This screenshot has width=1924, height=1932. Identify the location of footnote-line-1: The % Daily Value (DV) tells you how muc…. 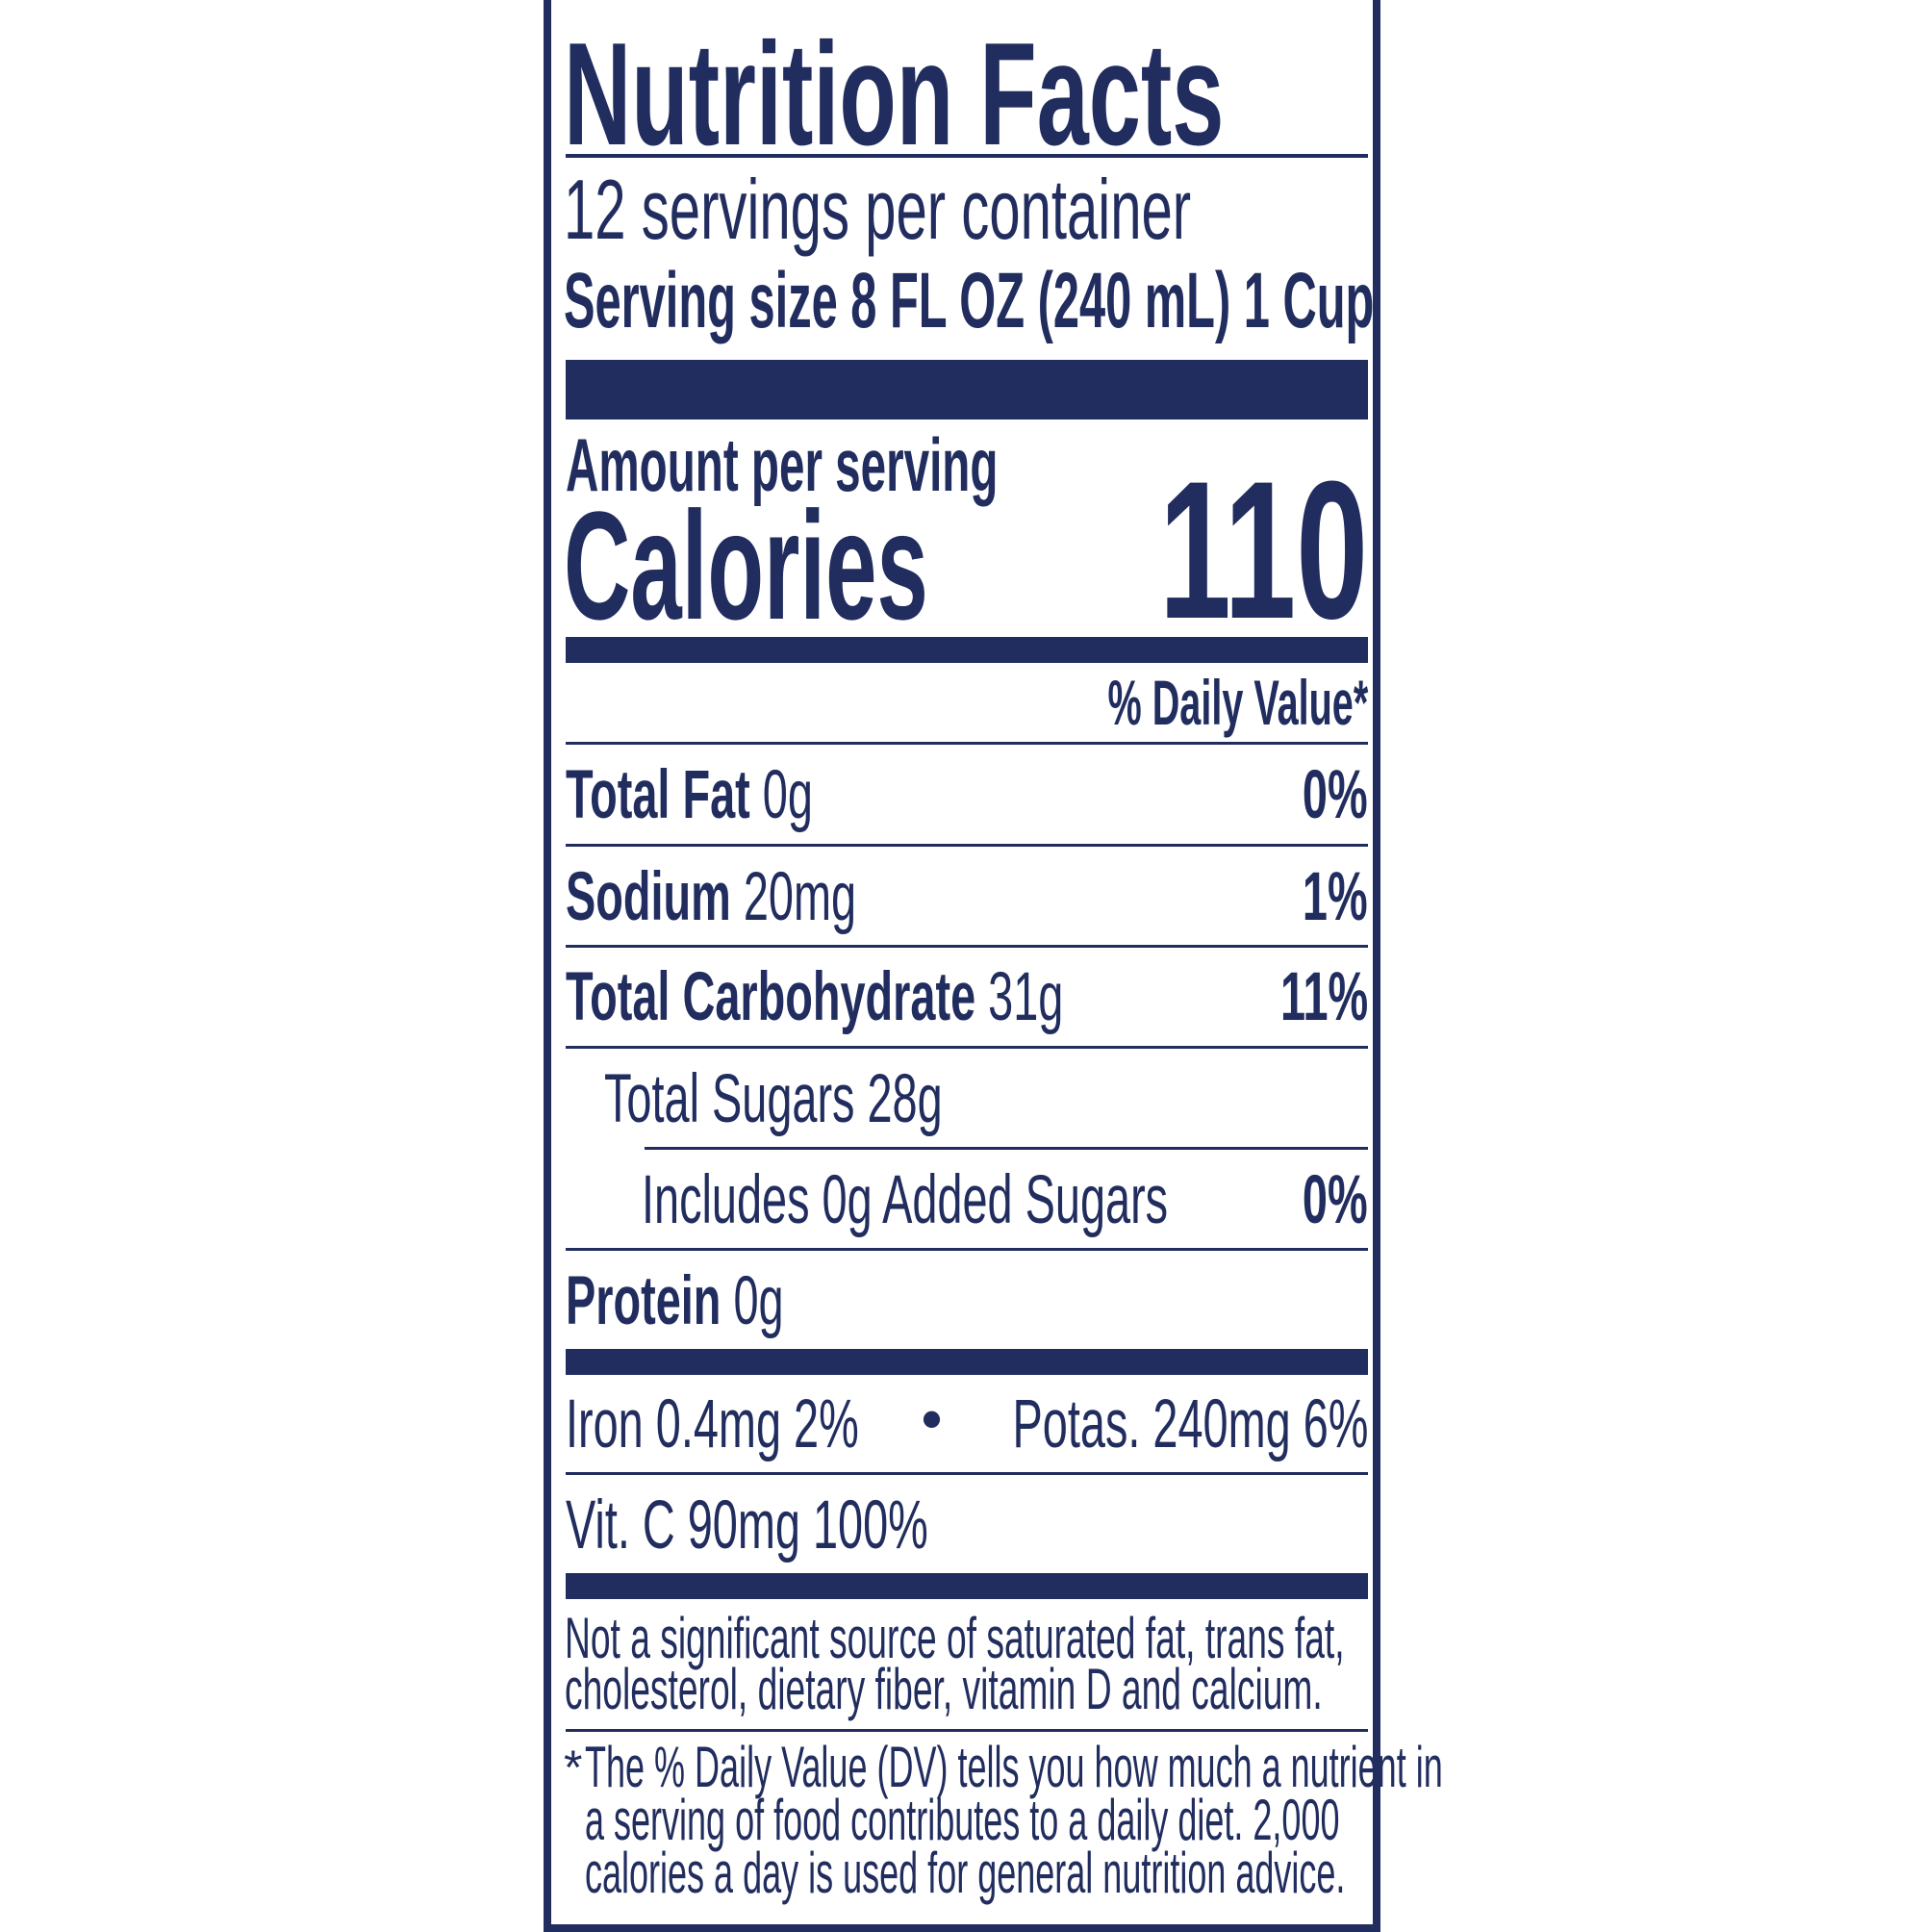
(1014, 1767).